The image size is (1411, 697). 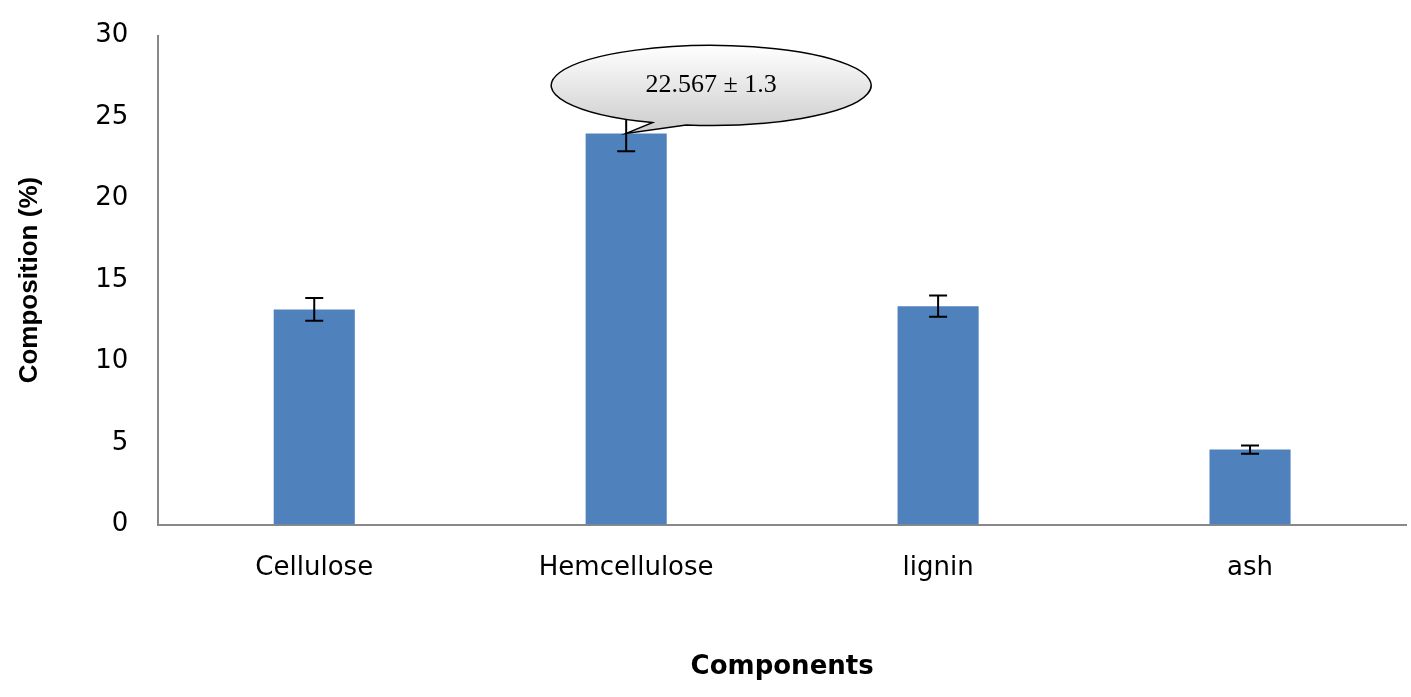 What do you see at coordinates (112, 359) in the screenshot?
I see `y-tick-label: 10` at bounding box center [112, 359].